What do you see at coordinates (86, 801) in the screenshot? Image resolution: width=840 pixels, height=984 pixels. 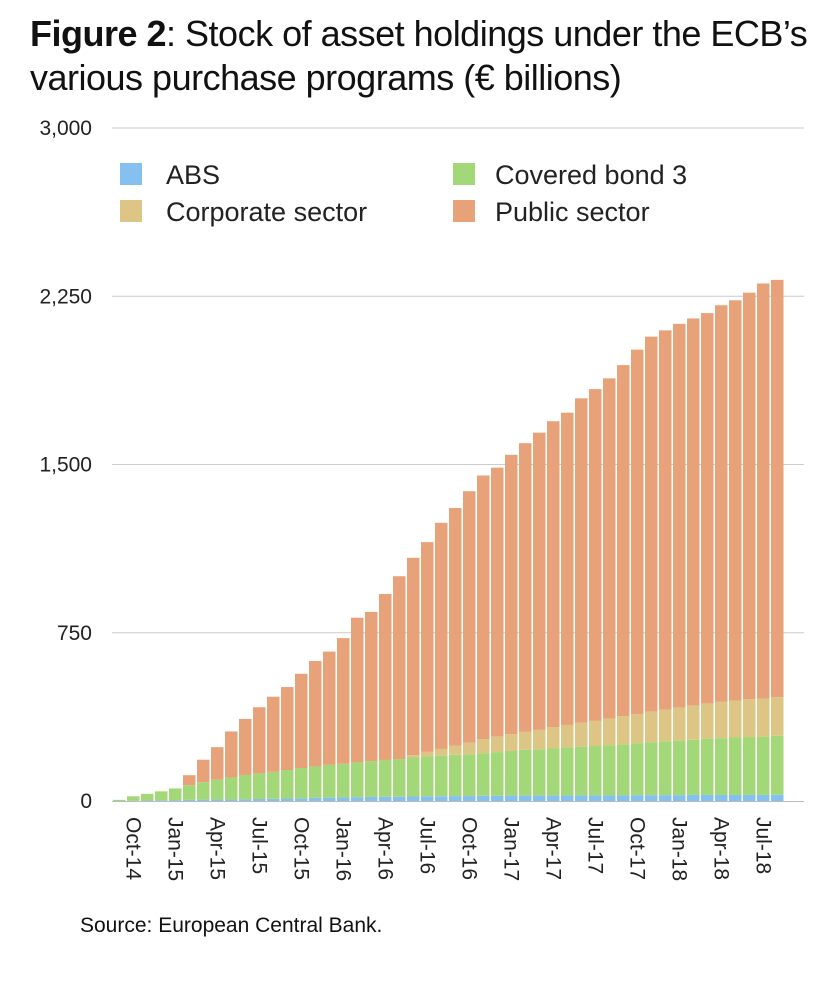 I see `y-tick-label: 0` at bounding box center [86, 801].